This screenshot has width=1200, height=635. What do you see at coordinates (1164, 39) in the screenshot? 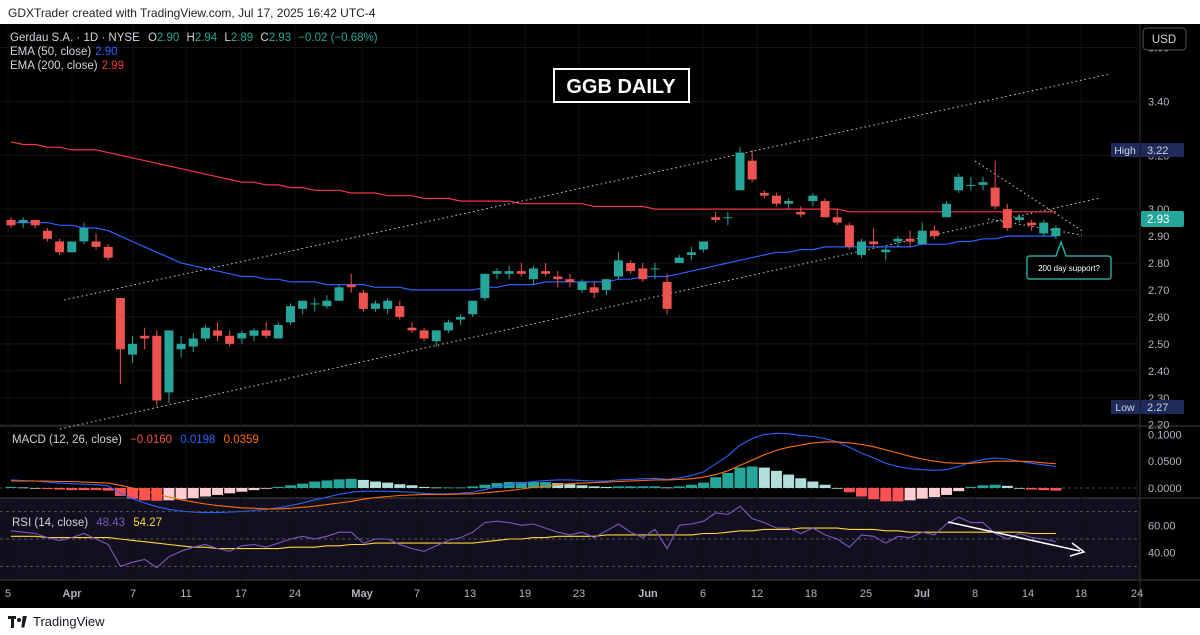
I see `currency-button` at bounding box center [1164, 39].